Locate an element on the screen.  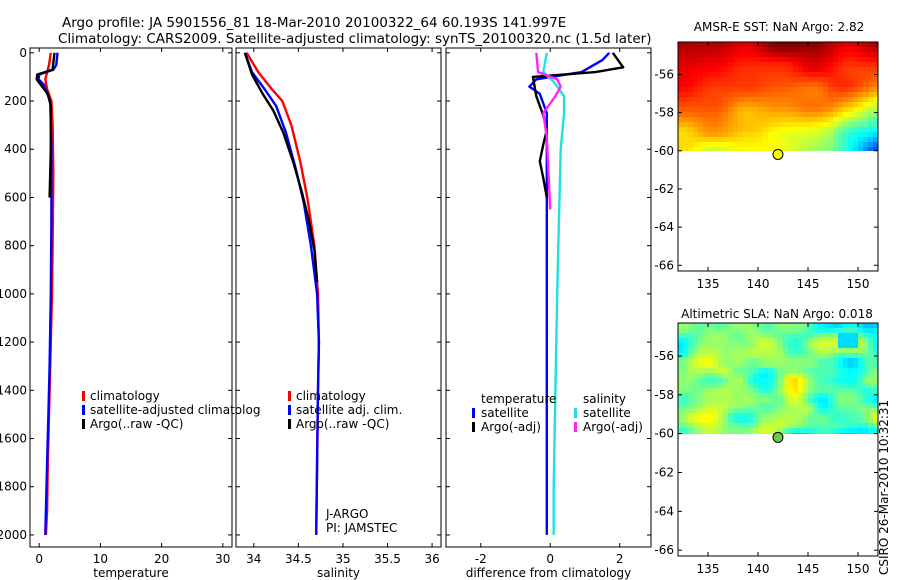
y-tick-label: 1600 is located at coordinates (13, 439).